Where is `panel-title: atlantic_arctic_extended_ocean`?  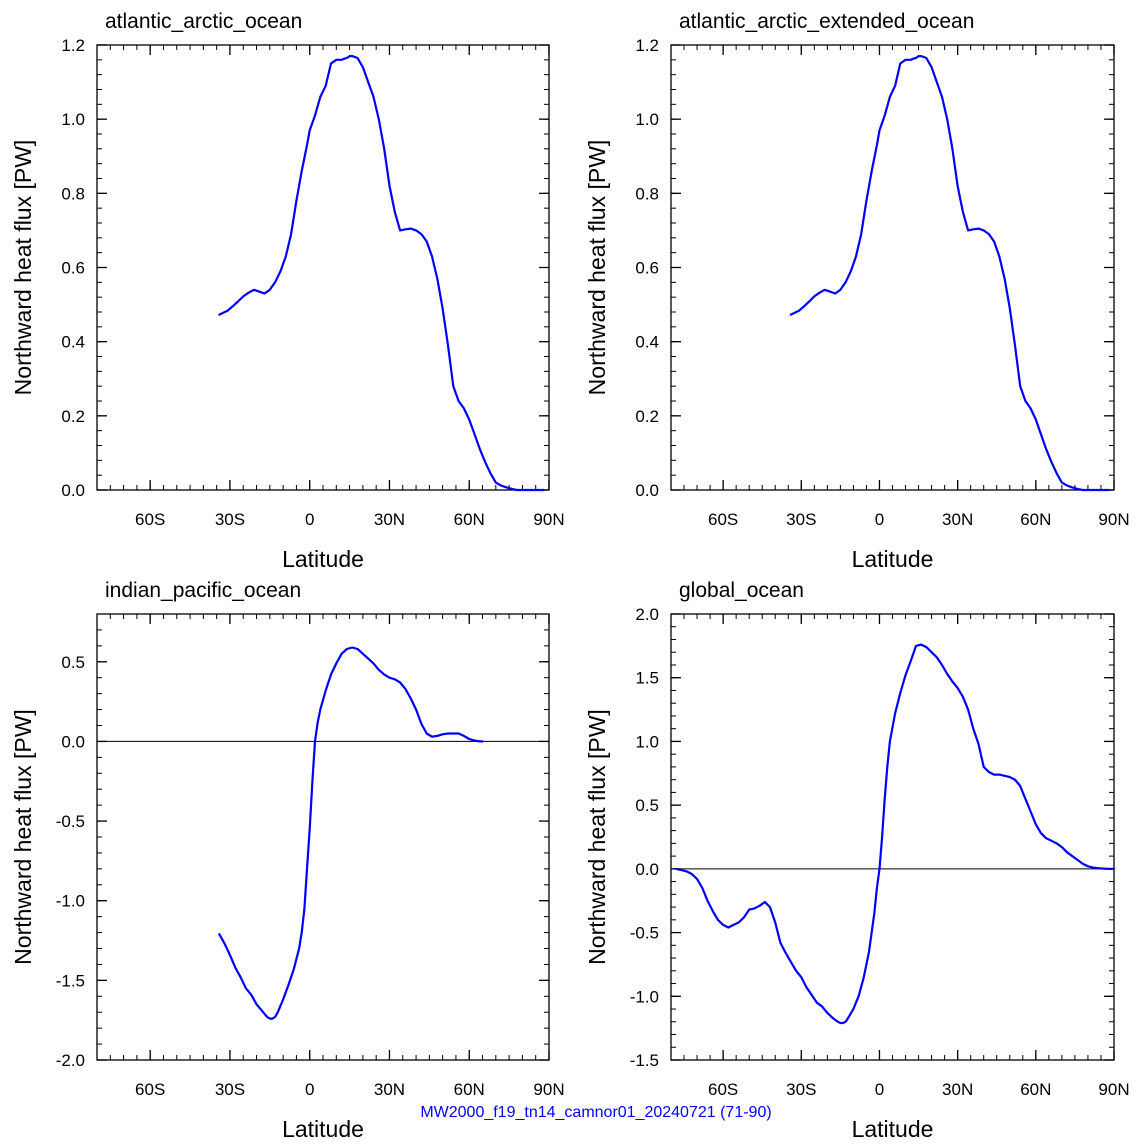 panel-title: atlantic_arctic_extended_ocean is located at coordinates (826, 21).